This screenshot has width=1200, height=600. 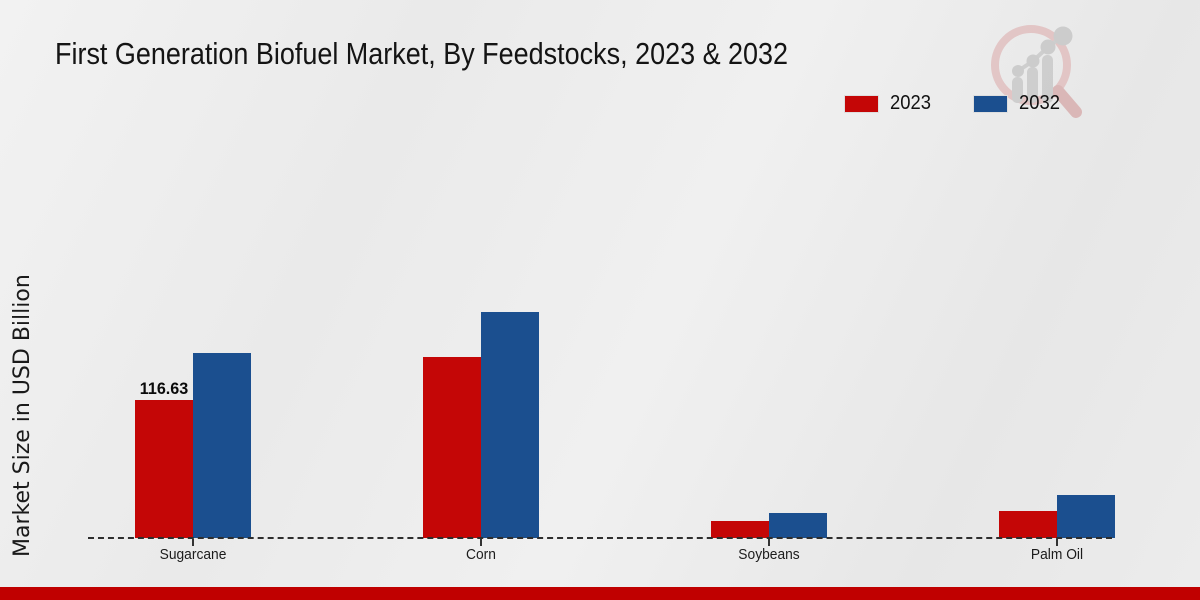 What do you see at coordinates (769, 542) in the screenshot?
I see `x-axis-tick-soybeans` at bounding box center [769, 542].